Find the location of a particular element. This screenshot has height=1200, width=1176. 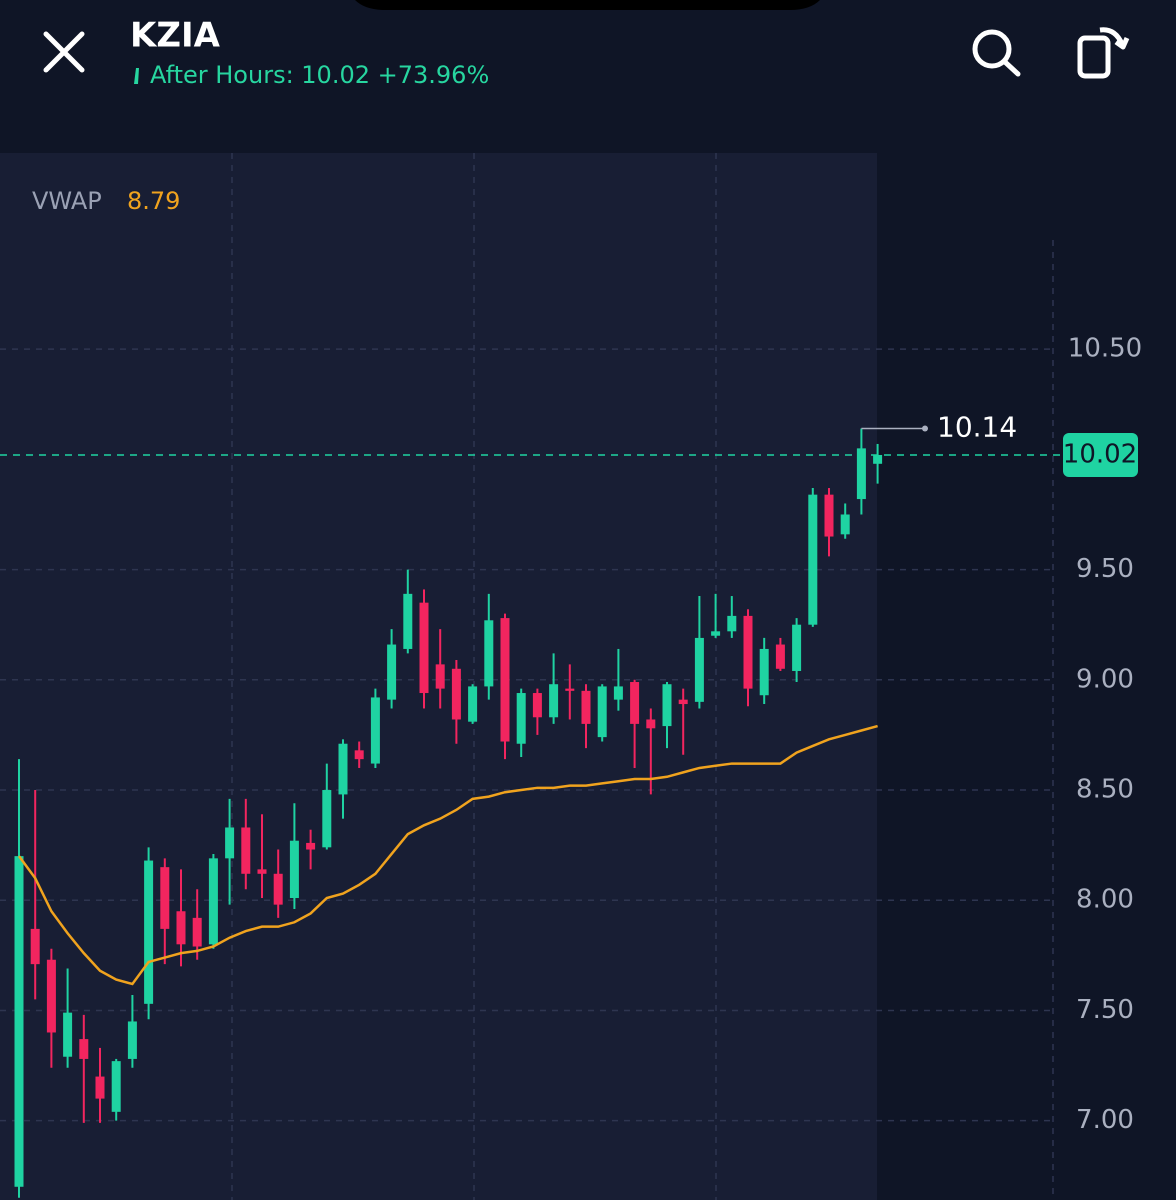

y-tick-label: 7.50 is located at coordinates (1105, 1010).